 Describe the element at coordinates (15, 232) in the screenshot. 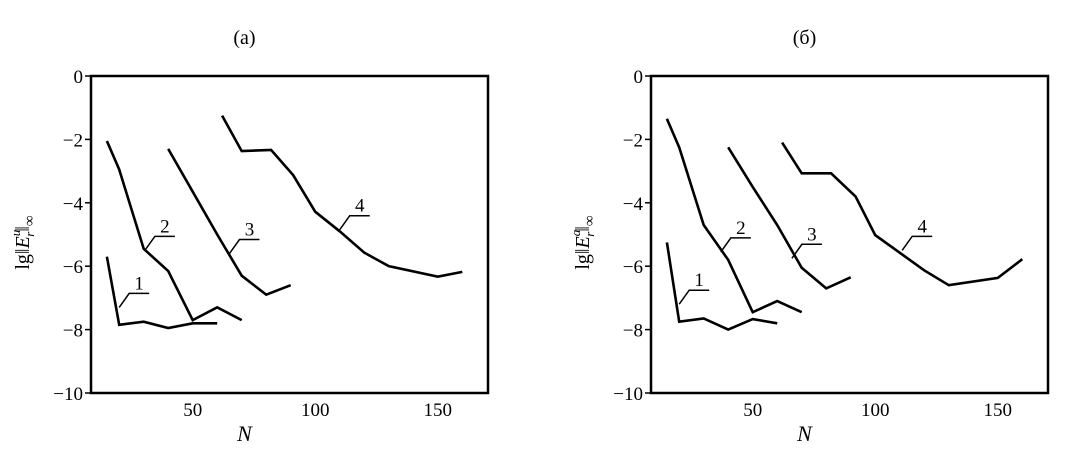

I see `y-label-sup: u` at that location.